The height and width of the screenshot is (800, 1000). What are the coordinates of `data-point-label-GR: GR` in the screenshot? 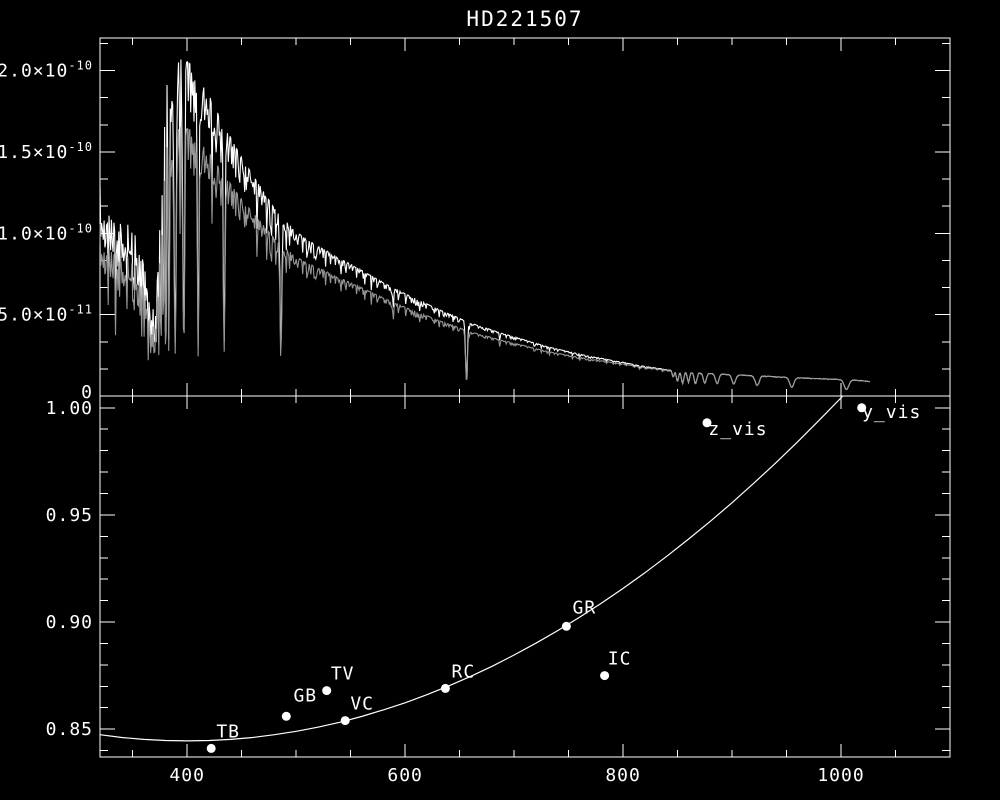 It's located at (585, 607).